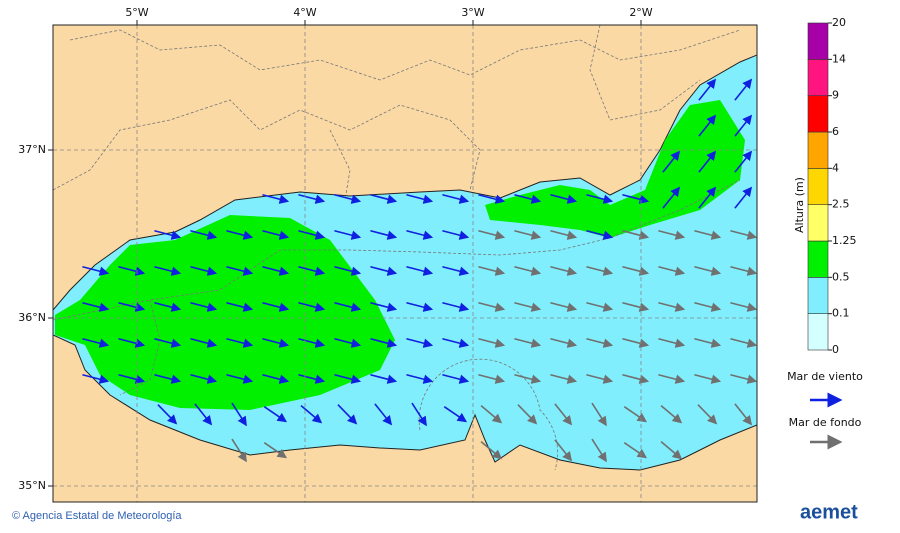  What do you see at coordinates (841, 204) in the screenshot?
I see `colorbar-label: 2.5` at bounding box center [841, 204].